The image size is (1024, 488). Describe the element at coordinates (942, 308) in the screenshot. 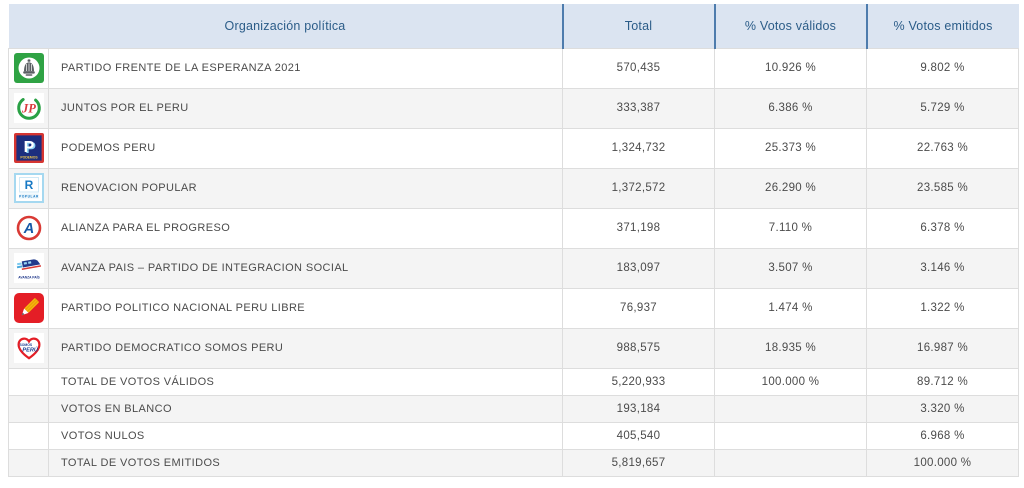

I see `party-pct-emitted-votes: 1.322 %` at that location.